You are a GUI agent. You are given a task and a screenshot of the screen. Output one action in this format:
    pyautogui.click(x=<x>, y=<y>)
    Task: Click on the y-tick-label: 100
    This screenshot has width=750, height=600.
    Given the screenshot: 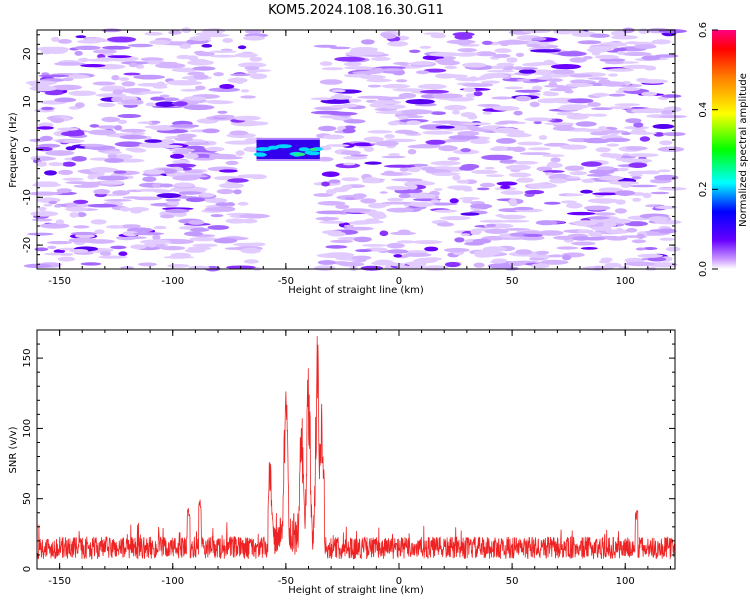 What is the action you would take?
    pyautogui.click(x=27, y=428)
    